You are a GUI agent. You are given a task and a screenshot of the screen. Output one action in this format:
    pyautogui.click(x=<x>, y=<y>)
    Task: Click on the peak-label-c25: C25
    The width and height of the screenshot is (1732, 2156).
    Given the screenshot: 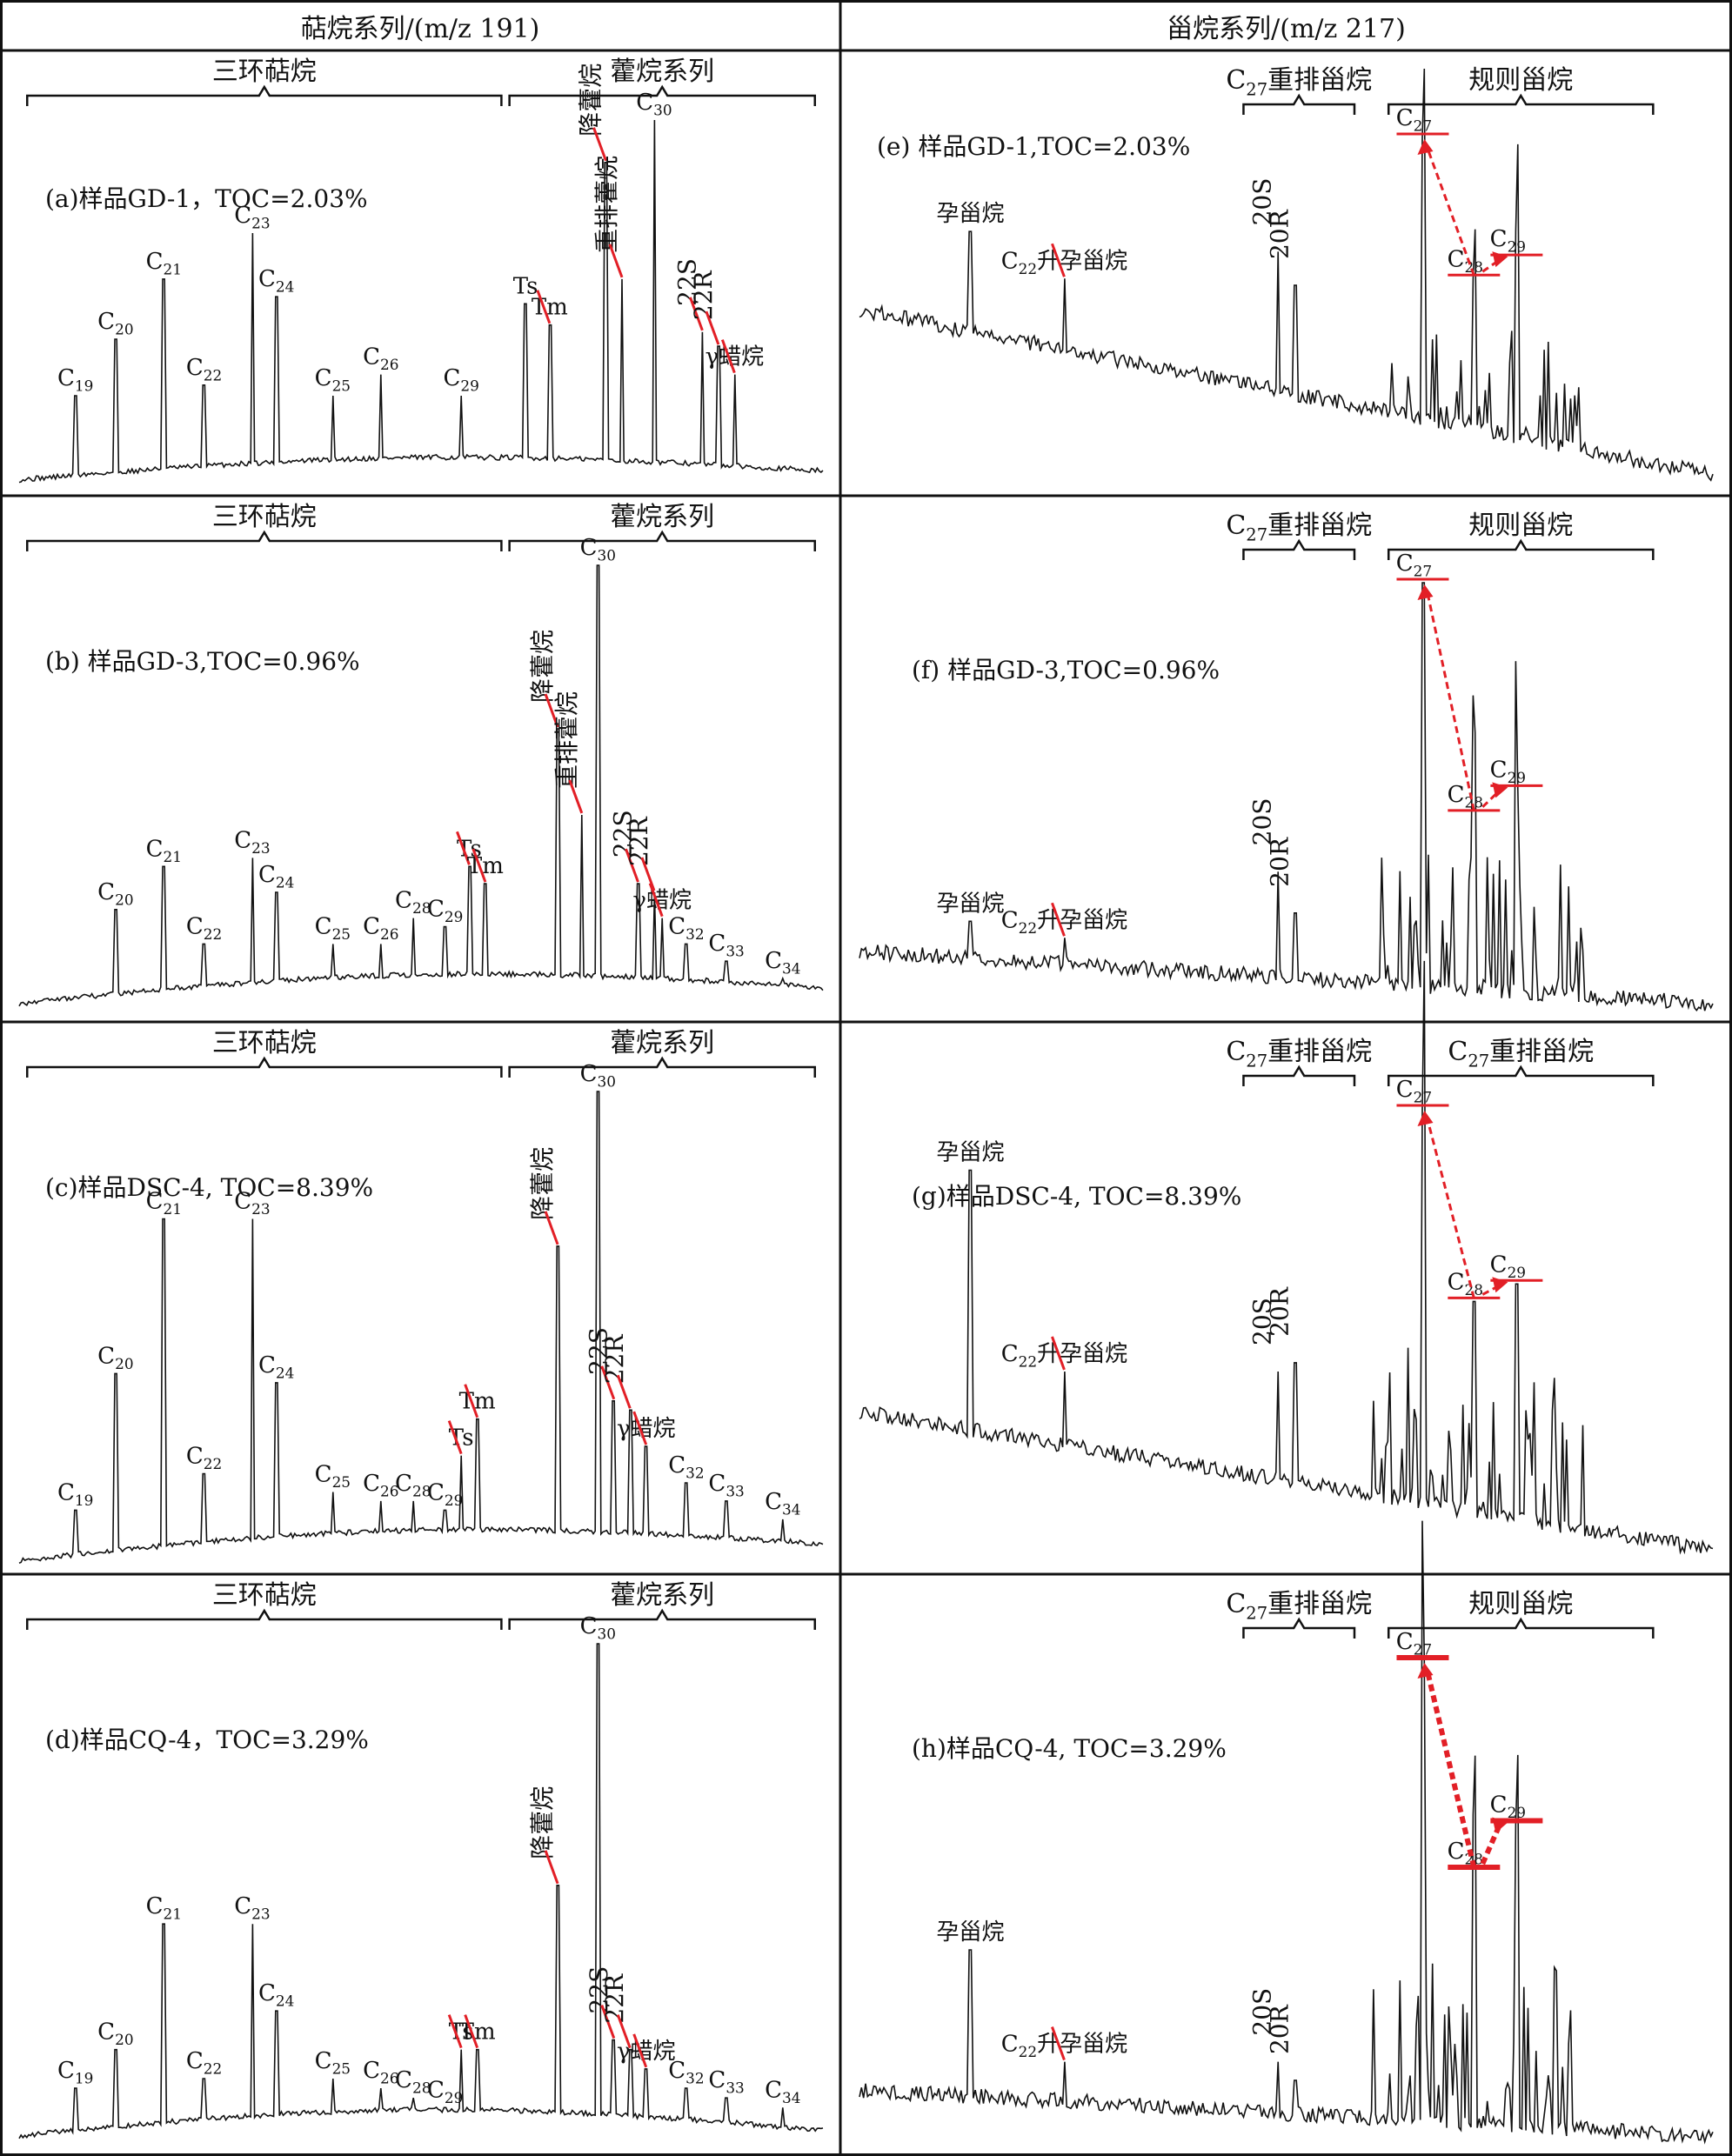 What is the action you would take?
    pyautogui.click(x=333, y=380)
    